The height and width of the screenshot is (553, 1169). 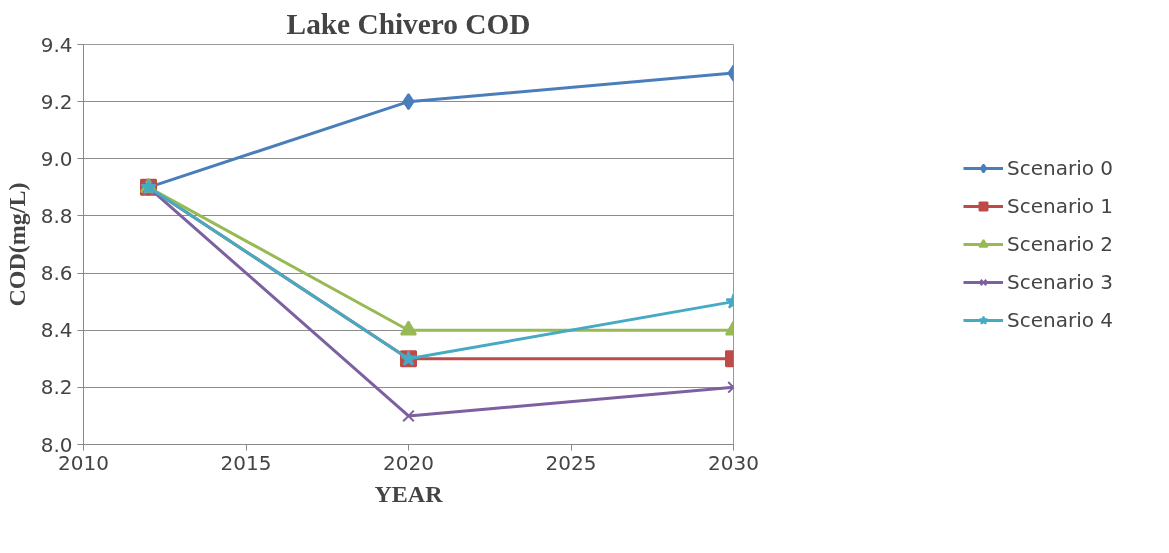 What do you see at coordinates (409, 493) in the screenshot?
I see `x-axis-title: YEAR` at bounding box center [409, 493].